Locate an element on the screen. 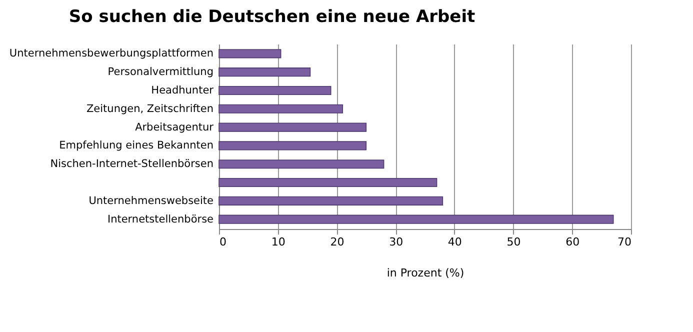 This screenshot has width=693, height=332. x-tick-label: 0 is located at coordinates (223, 242).